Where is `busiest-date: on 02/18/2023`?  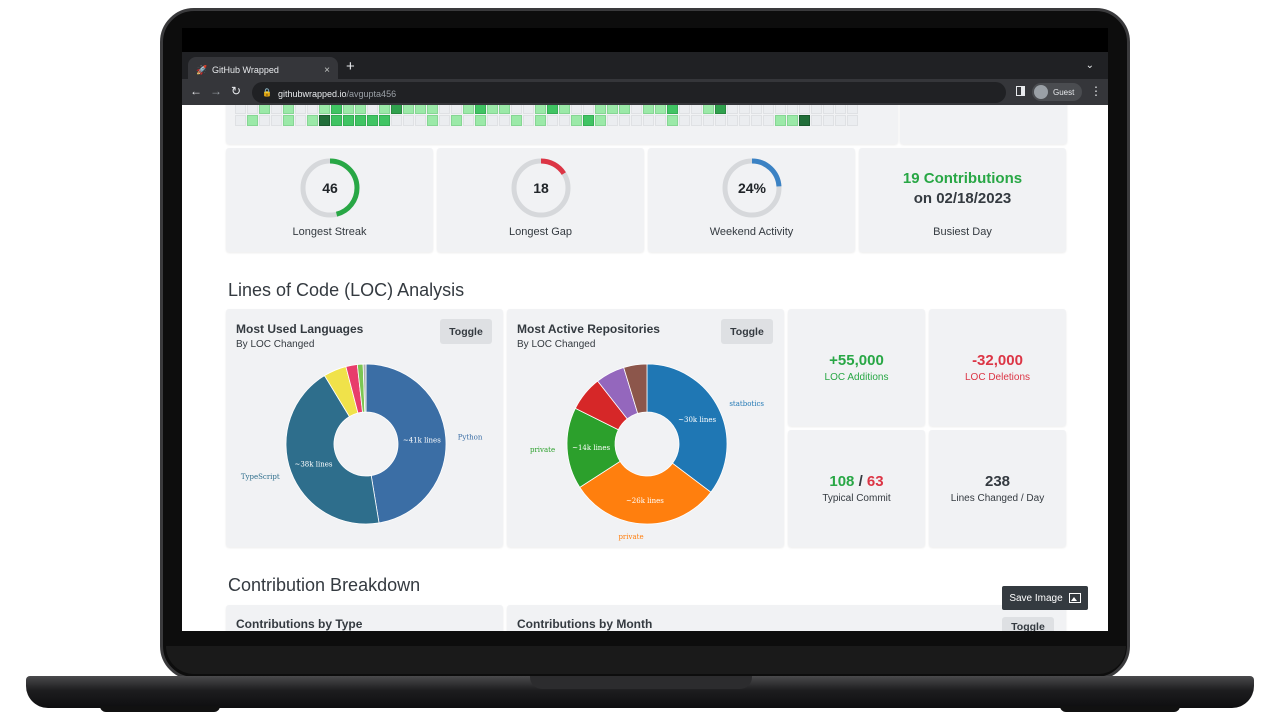
busiest-date: on 02/18/2023 is located at coordinates (962, 198).